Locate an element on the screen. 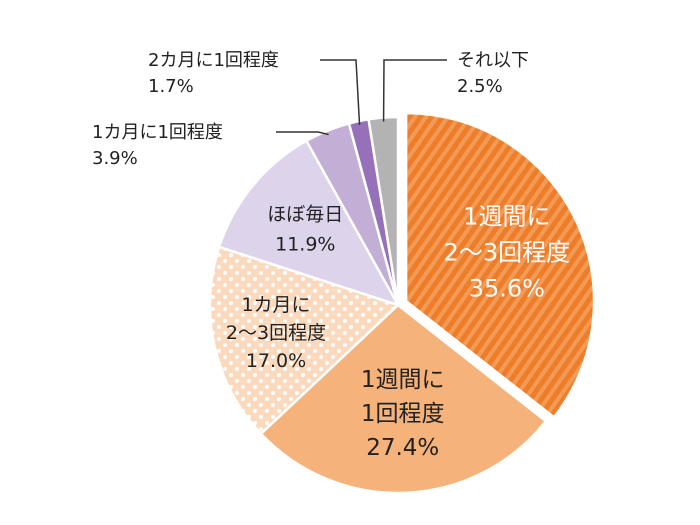 This screenshot has width=700, height=525. slice-label-2: 1週間に 1回程度 27.4% is located at coordinates (403, 414).